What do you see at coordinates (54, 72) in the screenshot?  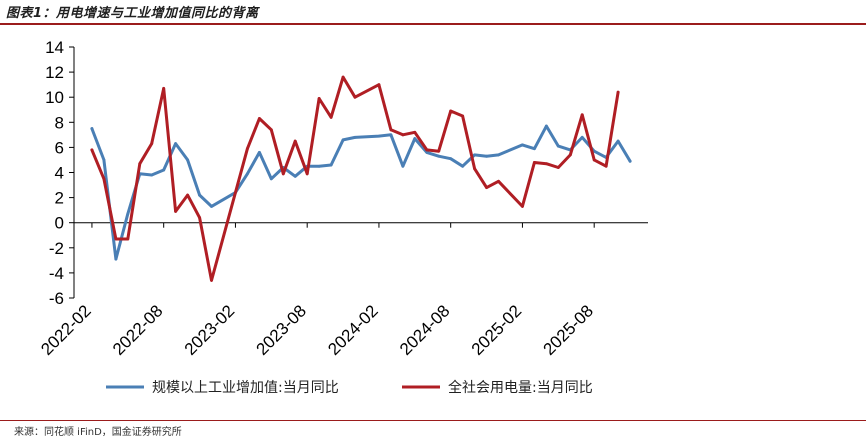 I see `y-tick-label: 12` at bounding box center [54, 72].